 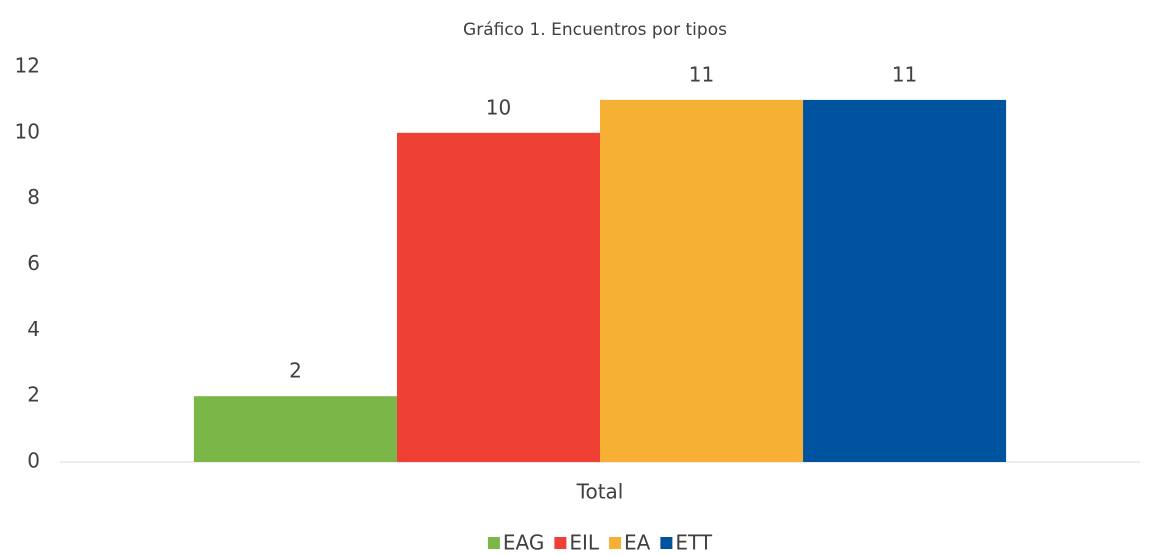 I want to click on y-tick-label: 2, so click(x=33, y=395).